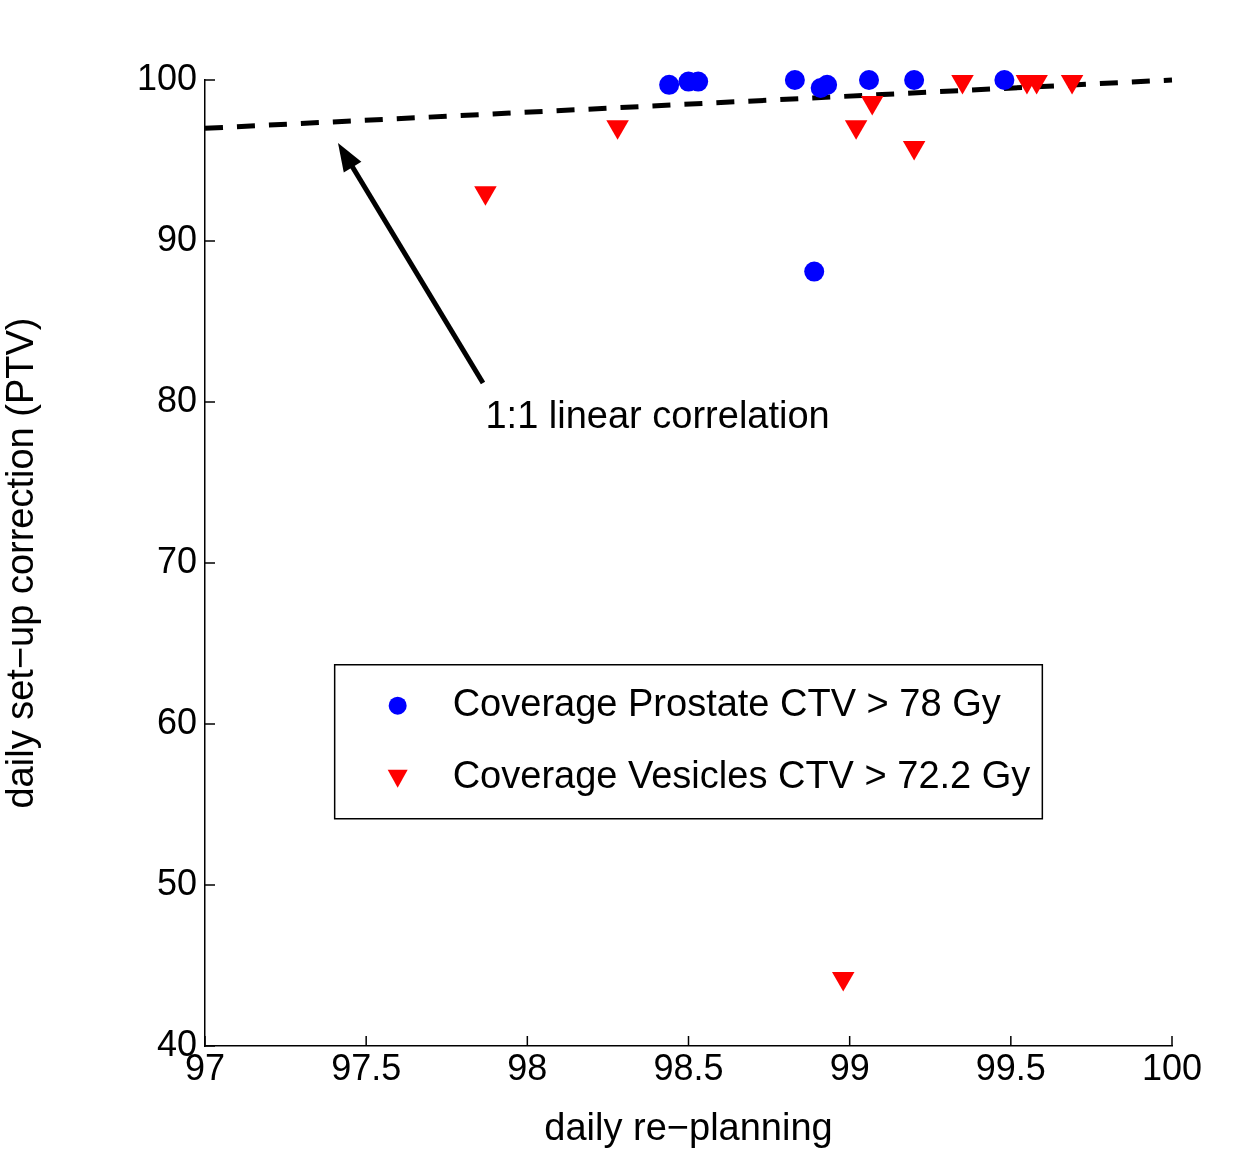  Describe the element at coordinates (176, 238) in the screenshot. I see `y-tick-label: 90` at that location.